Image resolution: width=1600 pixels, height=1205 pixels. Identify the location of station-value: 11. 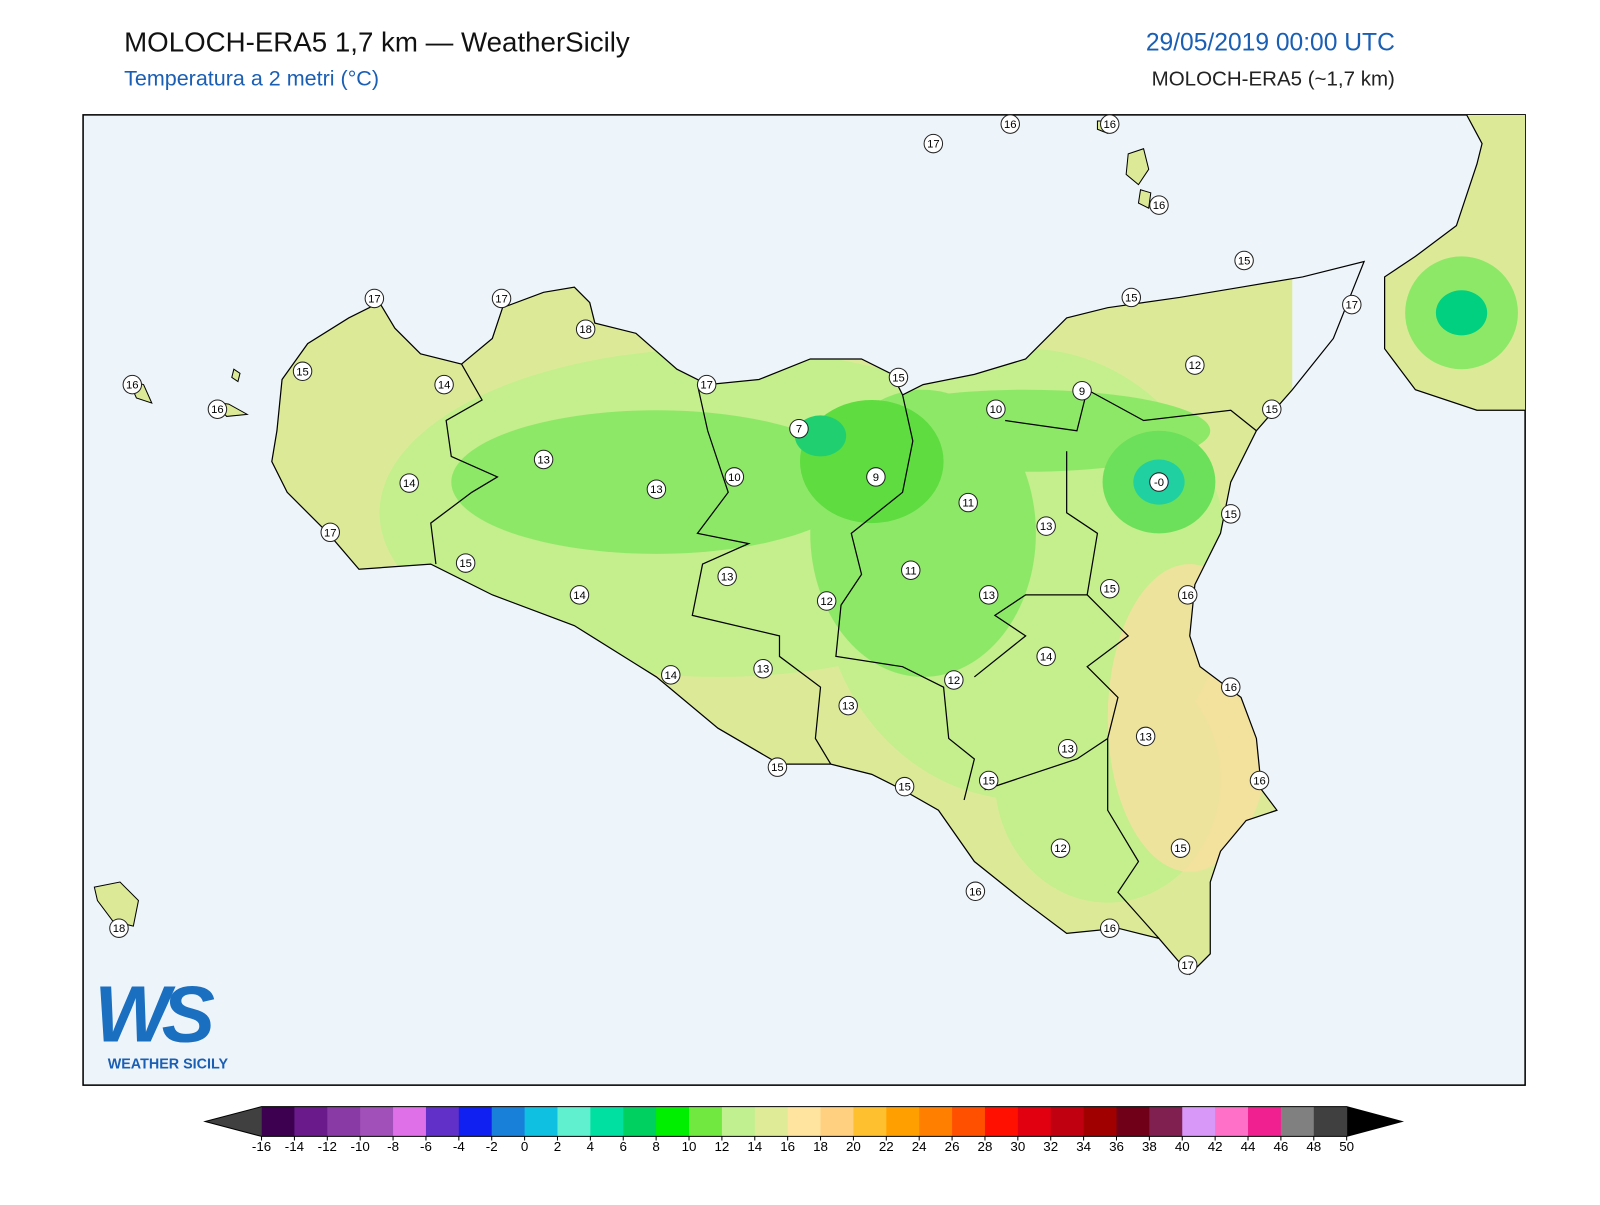
(968, 504).